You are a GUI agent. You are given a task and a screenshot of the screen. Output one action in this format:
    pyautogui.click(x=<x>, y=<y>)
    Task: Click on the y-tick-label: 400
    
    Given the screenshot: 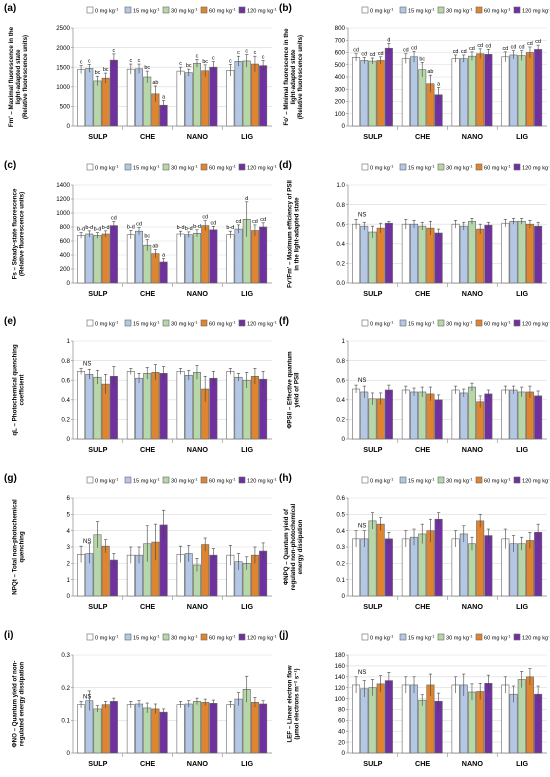 What is the action you would take?
    pyautogui.click(x=340, y=77)
    